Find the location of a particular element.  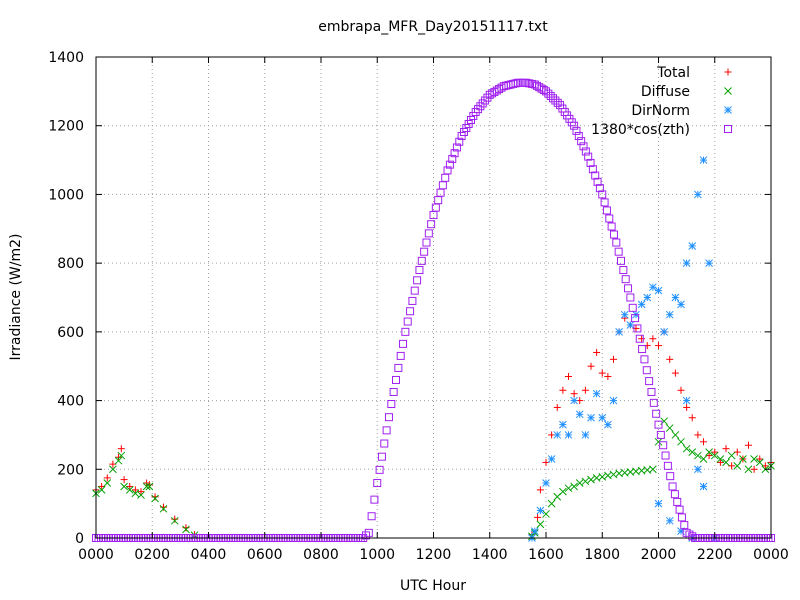

legend-label: 1380*cos(zth) is located at coordinates (640, 130).